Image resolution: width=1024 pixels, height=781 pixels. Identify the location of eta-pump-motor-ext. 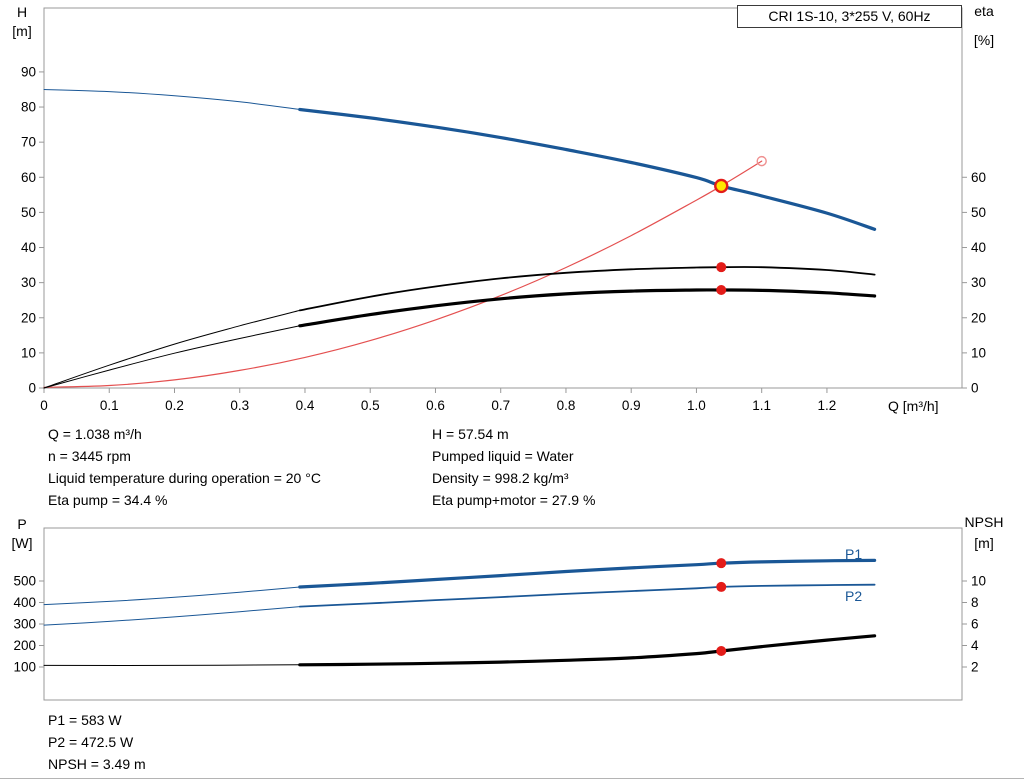
(172, 357).